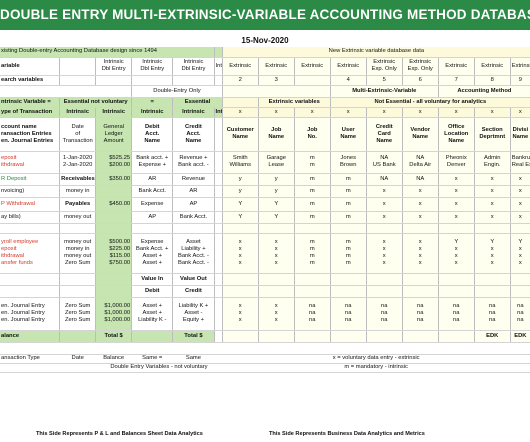 The height and width of the screenshot is (442, 530). Describe the element at coordinates (30, 359) in the screenshot. I see `table-cell: ansaction Type` at that location.